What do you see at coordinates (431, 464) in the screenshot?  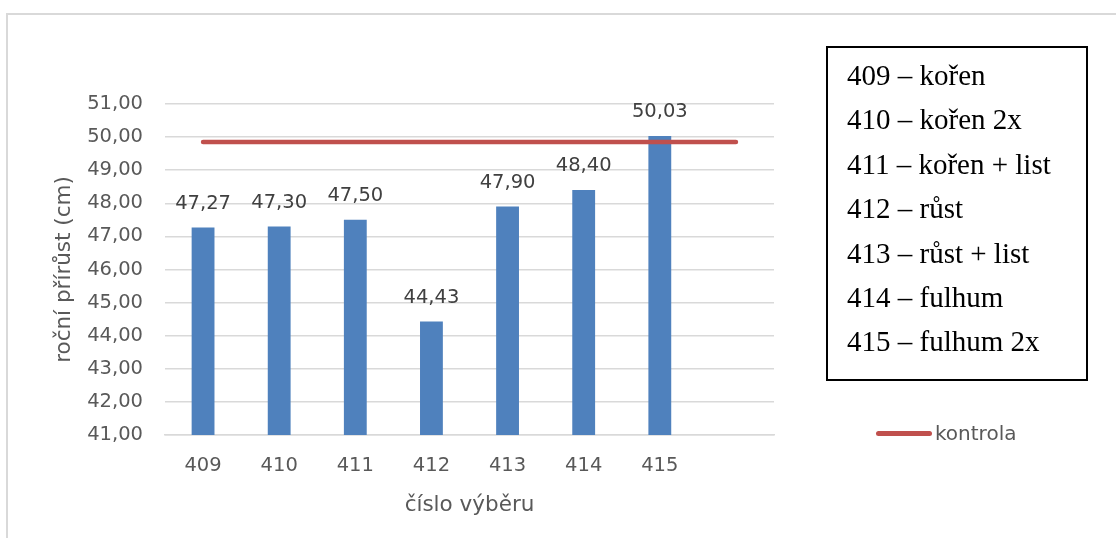 I see `x-tick-label: 412` at bounding box center [431, 464].